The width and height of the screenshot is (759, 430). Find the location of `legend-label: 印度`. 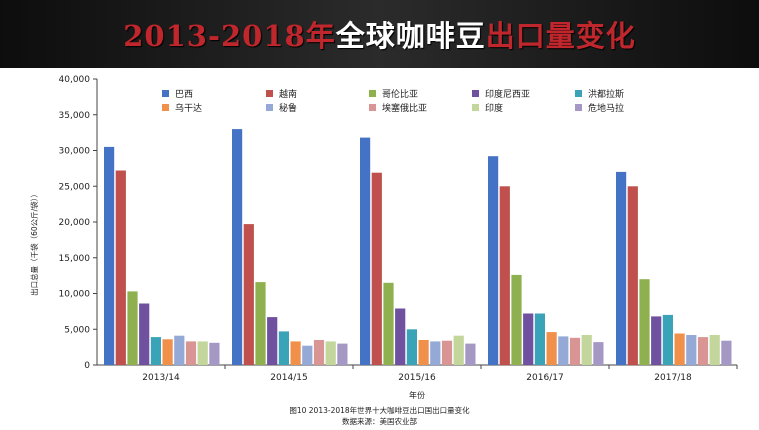

legend-label: 印度 is located at coordinates (494, 108).